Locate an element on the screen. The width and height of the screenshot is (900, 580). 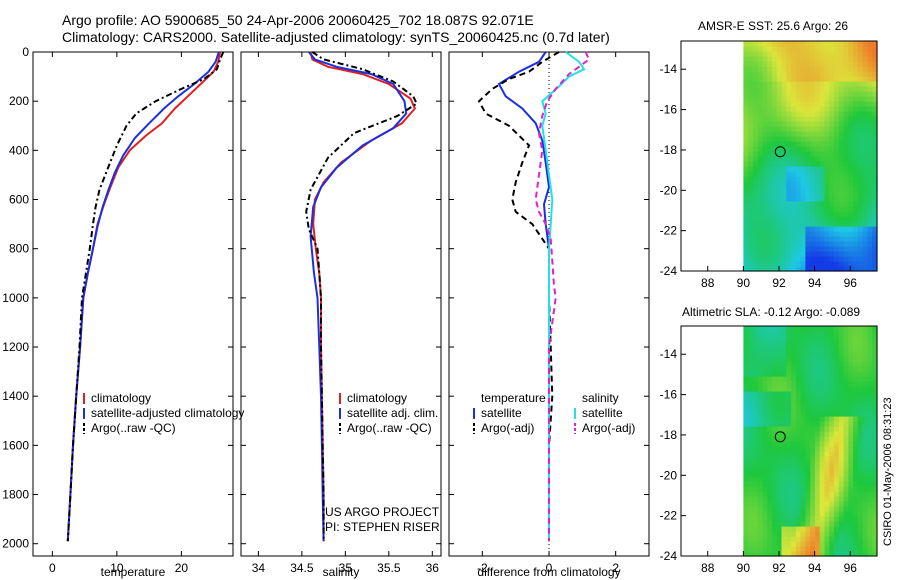
sst_map-xtick-label: 90 is located at coordinates (744, 283).